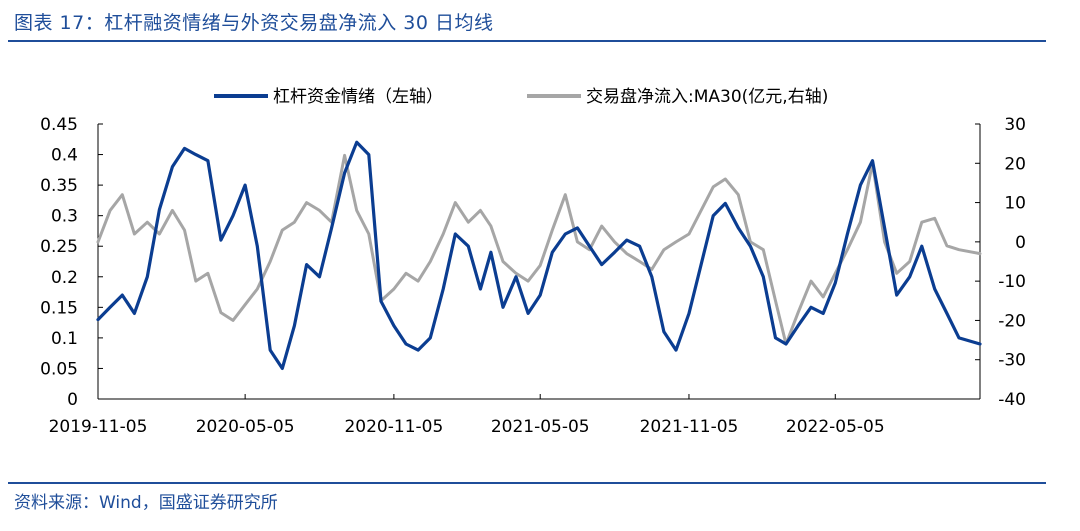 The image size is (1080, 531). Describe the element at coordinates (358, 97) in the screenshot. I see `legend-label-left-series: 杠杆资金情绪（左轴）` at that location.